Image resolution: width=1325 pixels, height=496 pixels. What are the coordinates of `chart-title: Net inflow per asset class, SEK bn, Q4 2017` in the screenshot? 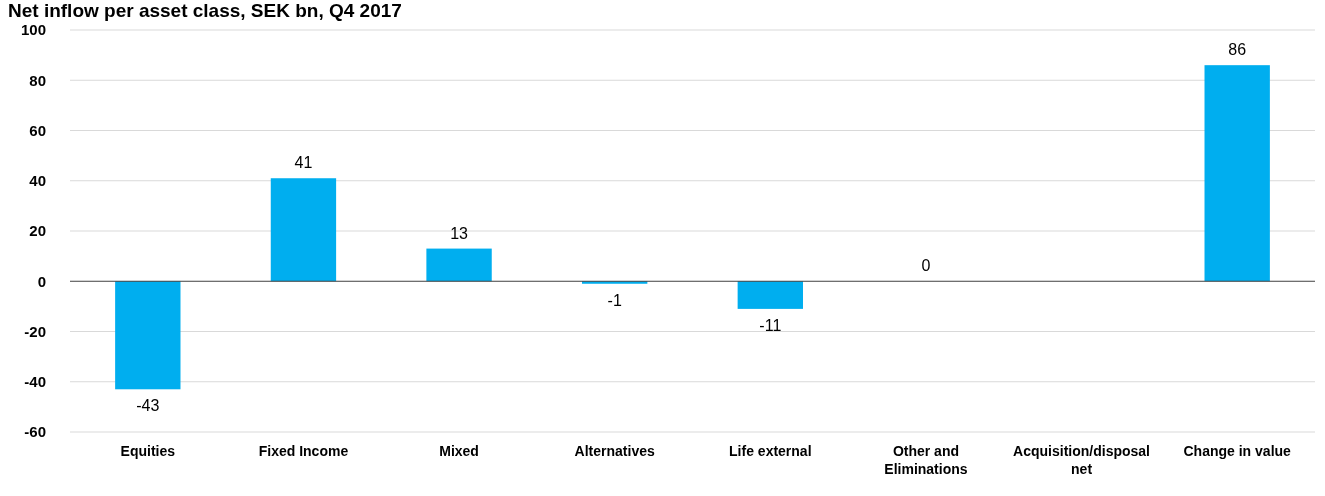 It's located at (205, 10).